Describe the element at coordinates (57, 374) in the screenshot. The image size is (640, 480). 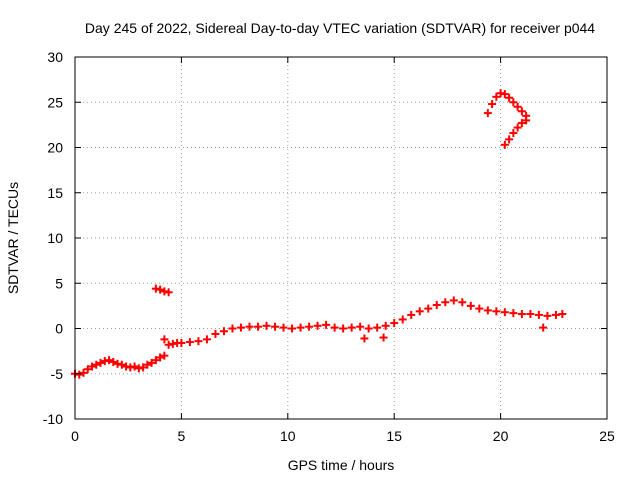
I see `y-tick-label: -5` at that location.